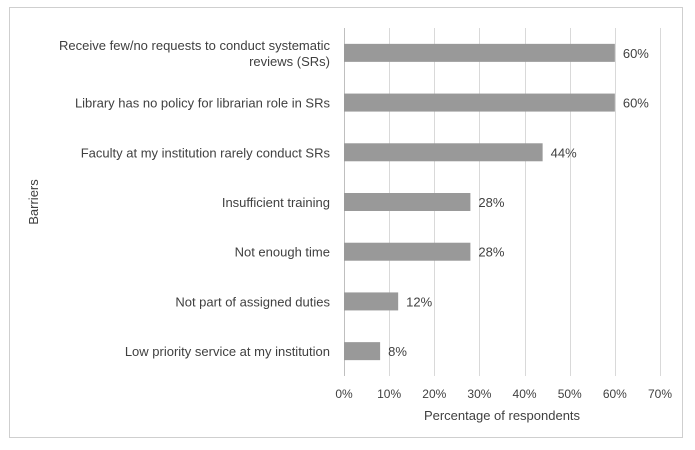 The height and width of the screenshot is (450, 695). What do you see at coordinates (419, 301) in the screenshot?
I see `value-label: 12%` at bounding box center [419, 301].